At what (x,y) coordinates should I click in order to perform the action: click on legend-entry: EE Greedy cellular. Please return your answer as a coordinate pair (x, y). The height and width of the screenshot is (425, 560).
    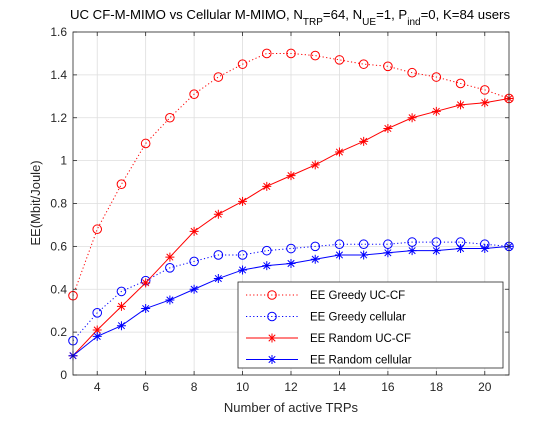
    Looking at the image, I should click on (326, 318).